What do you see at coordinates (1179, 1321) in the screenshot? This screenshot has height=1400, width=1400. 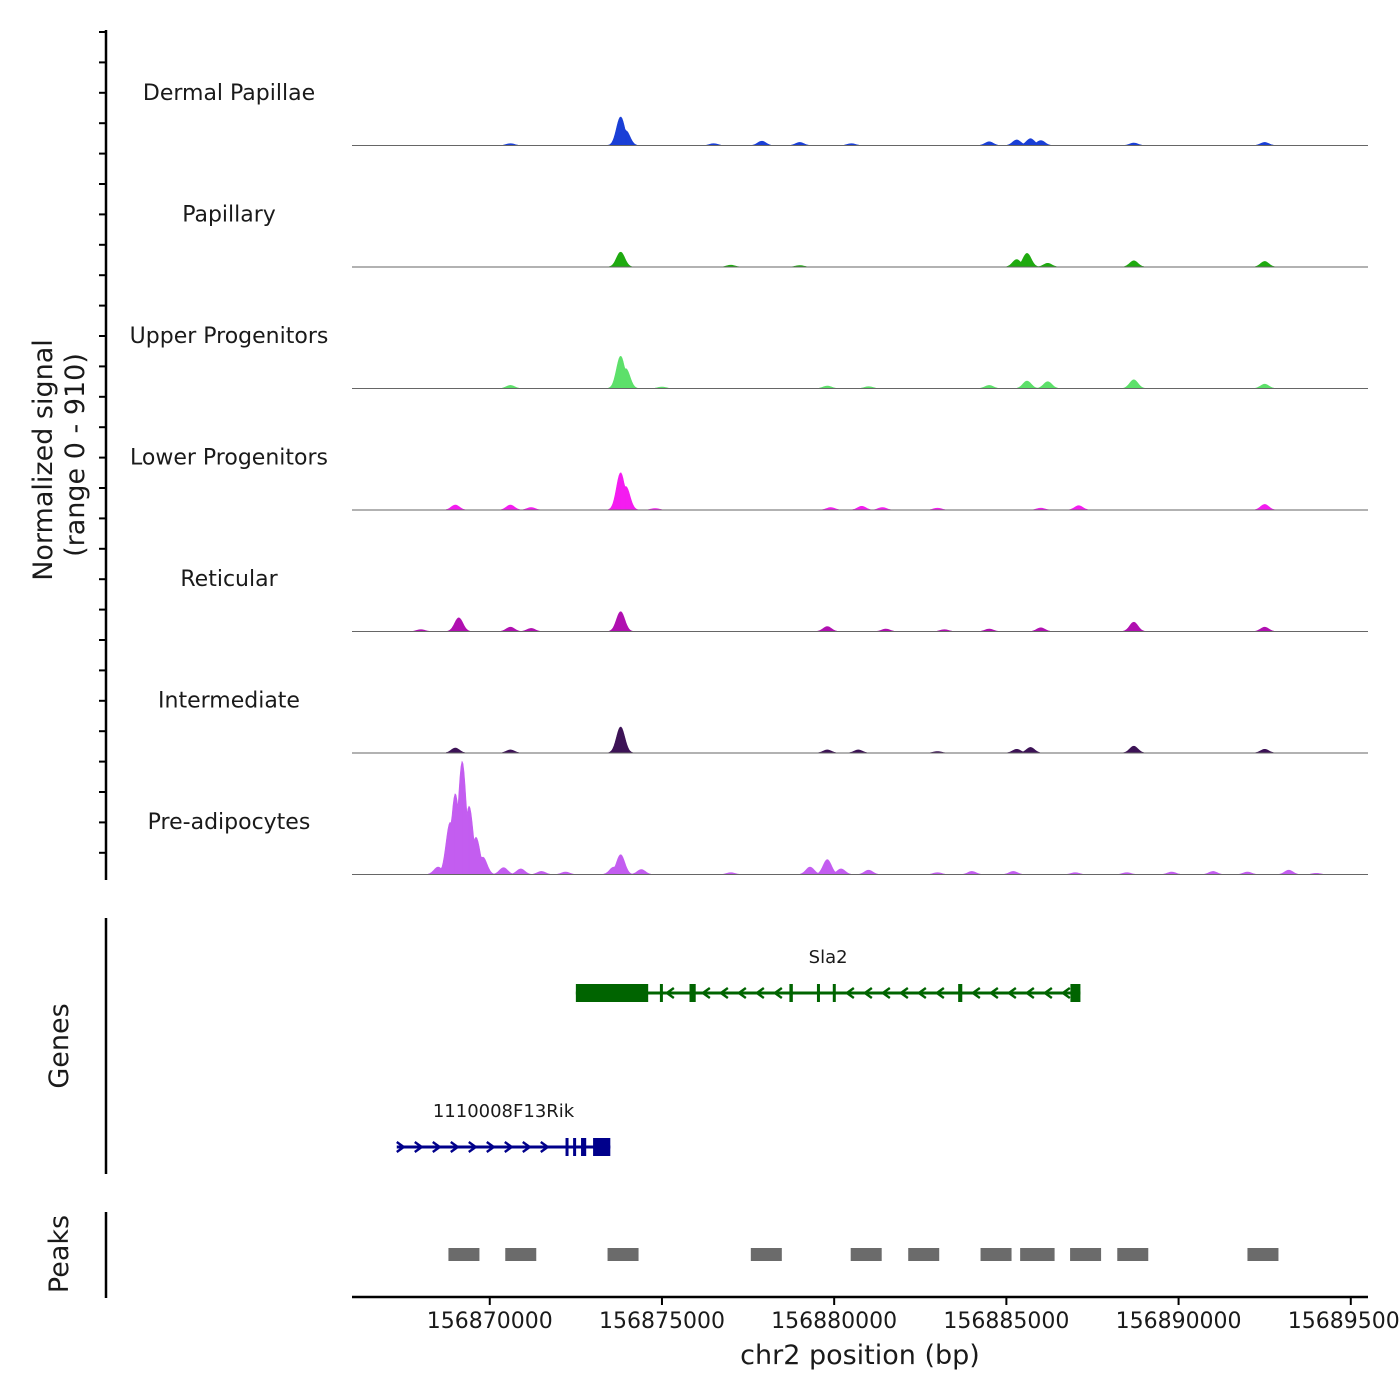 I see `x-tick-label: 156890000` at bounding box center [1179, 1321].